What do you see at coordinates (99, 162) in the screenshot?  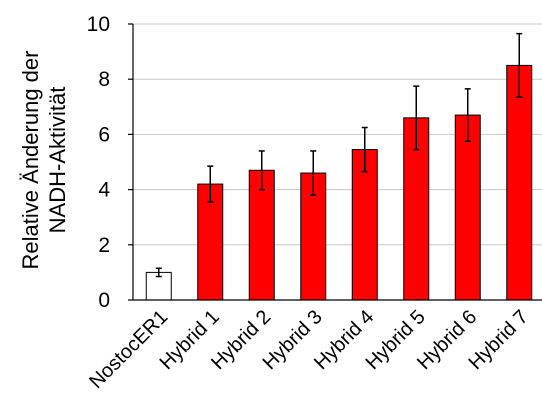 I see `y-tick-labels: 0 2 4 6 8 10` at bounding box center [99, 162].